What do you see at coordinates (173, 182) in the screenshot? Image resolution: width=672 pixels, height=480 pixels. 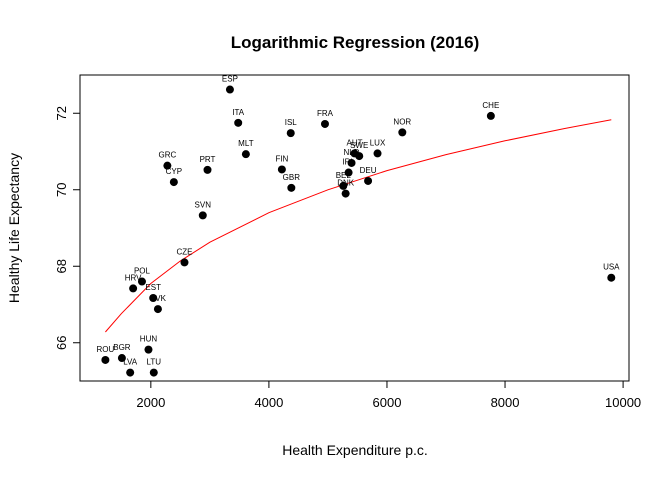 I see `data-point-cyp` at bounding box center [173, 182].